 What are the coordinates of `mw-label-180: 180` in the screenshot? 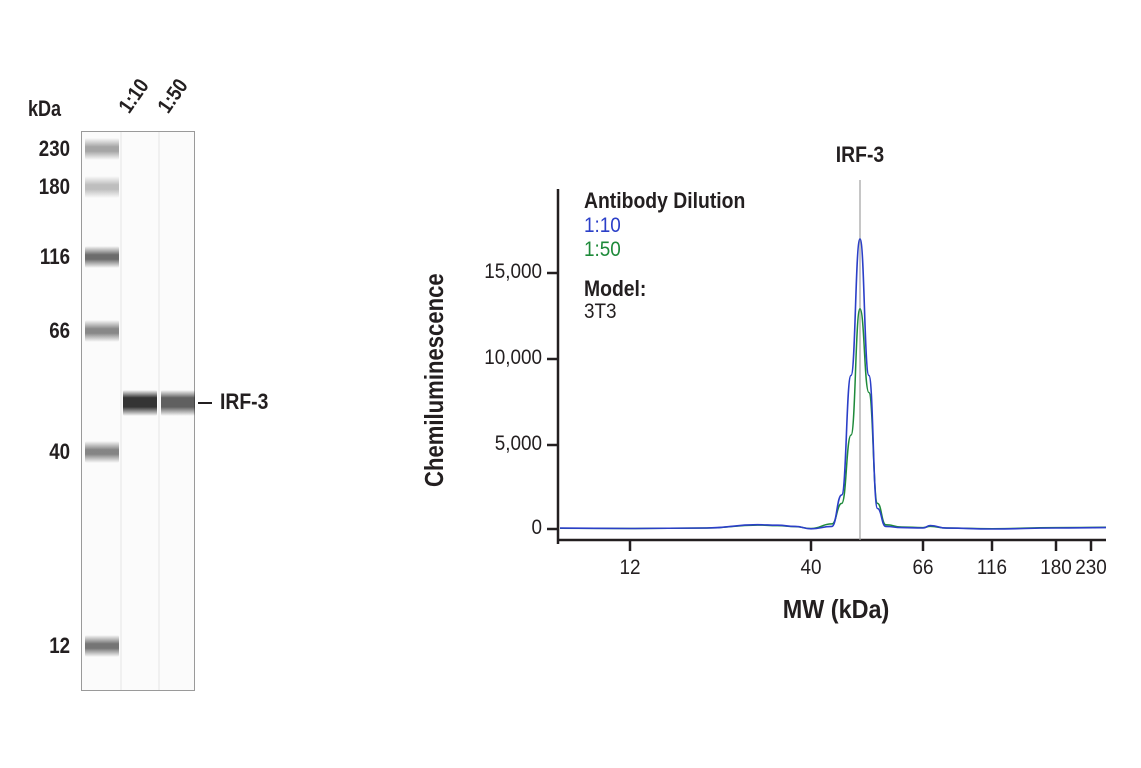 It's located at (54, 186).